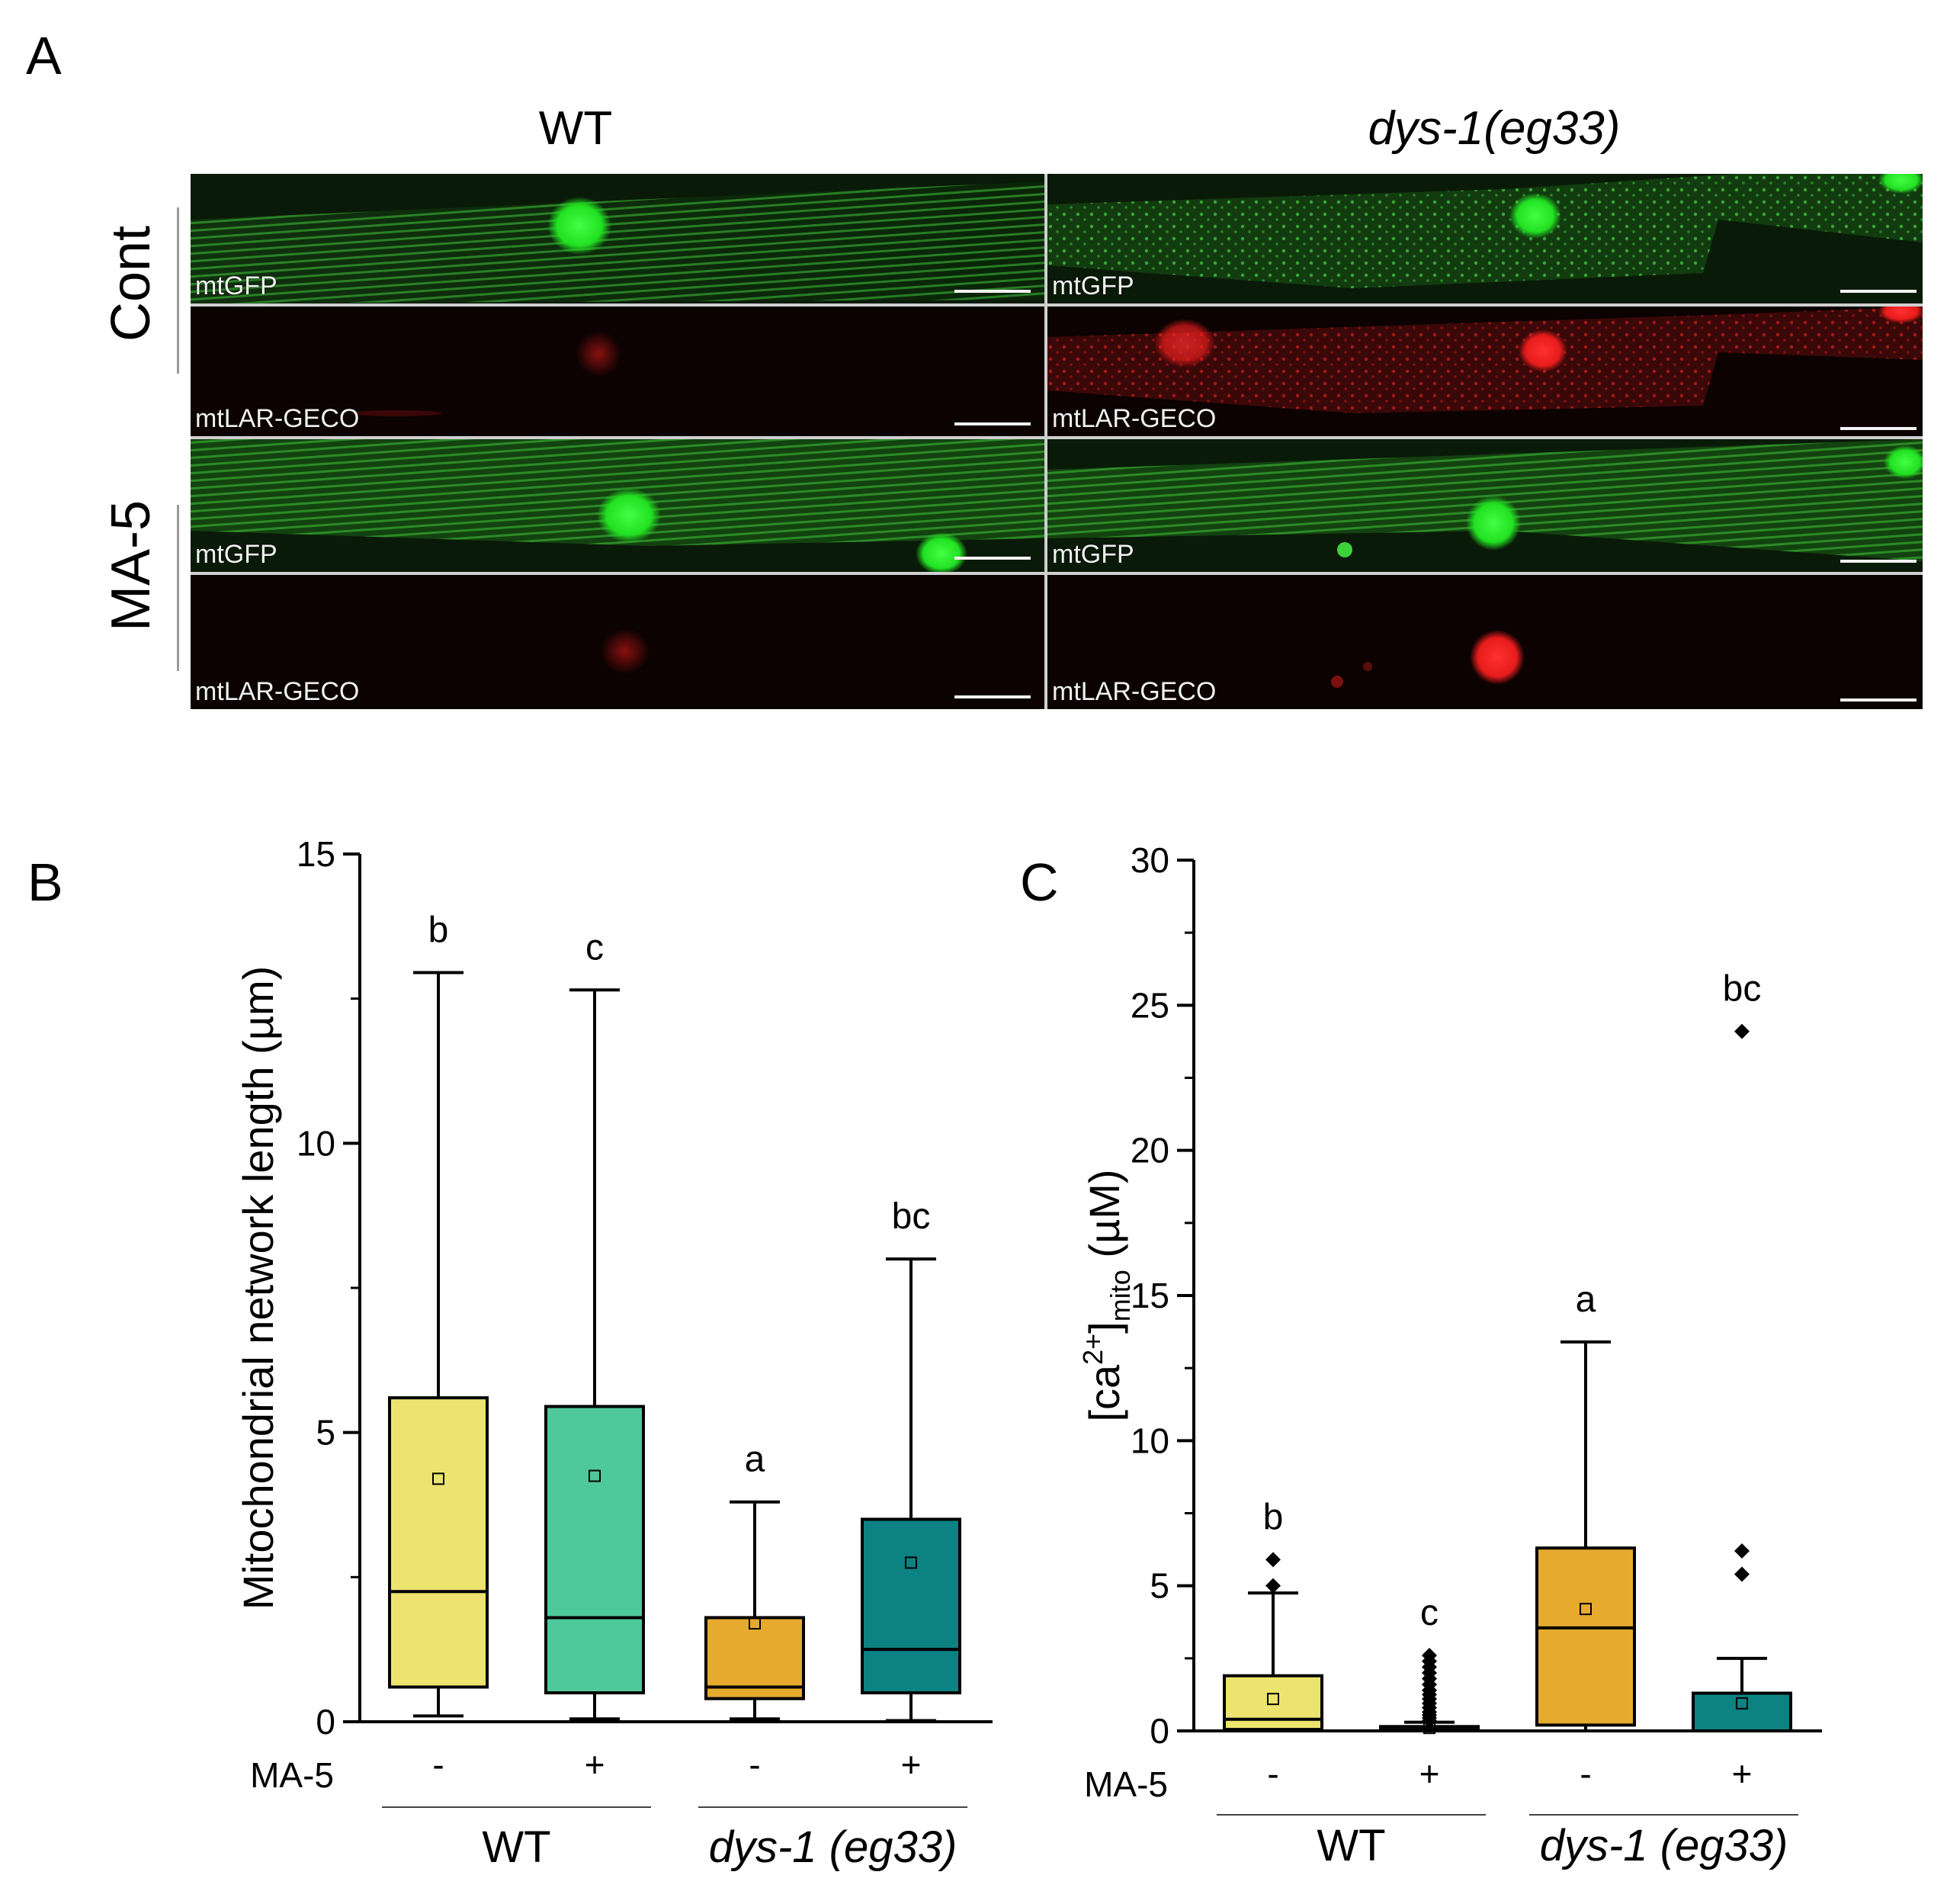 The width and height of the screenshot is (1947, 1904). Describe the element at coordinates (1150, 1150) in the screenshot. I see `y-tick-label: 20` at that location.